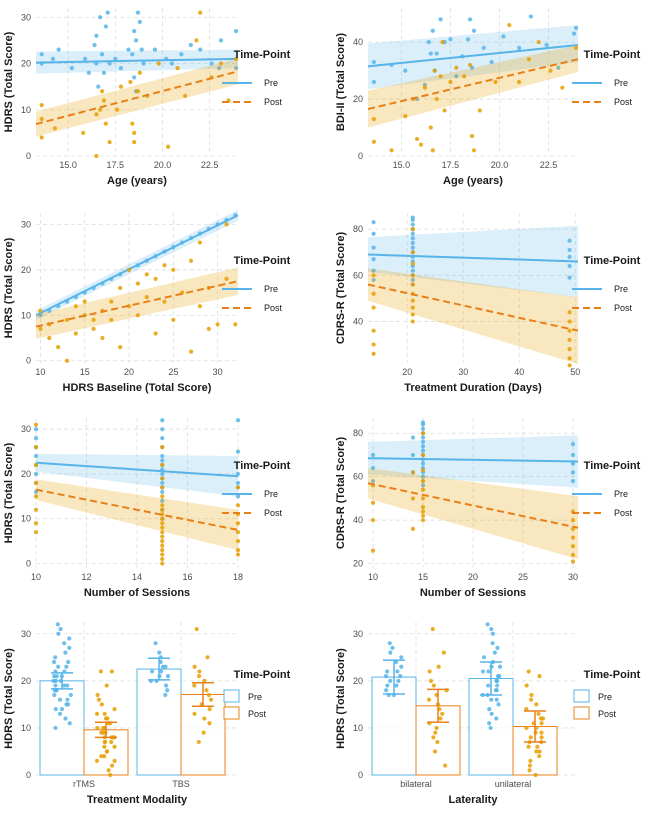  What do you see at coordinates (28, 156) in the screenshot?
I see `y-tick-label: 0` at bounding box center [28, 156].